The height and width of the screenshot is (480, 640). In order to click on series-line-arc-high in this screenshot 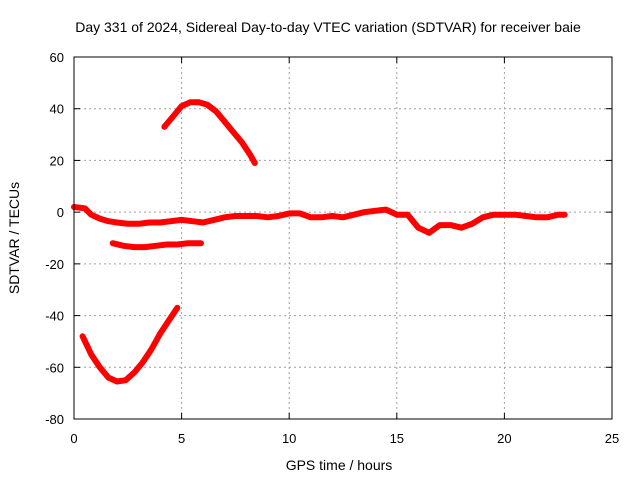, I will do `click(209, 132)`.